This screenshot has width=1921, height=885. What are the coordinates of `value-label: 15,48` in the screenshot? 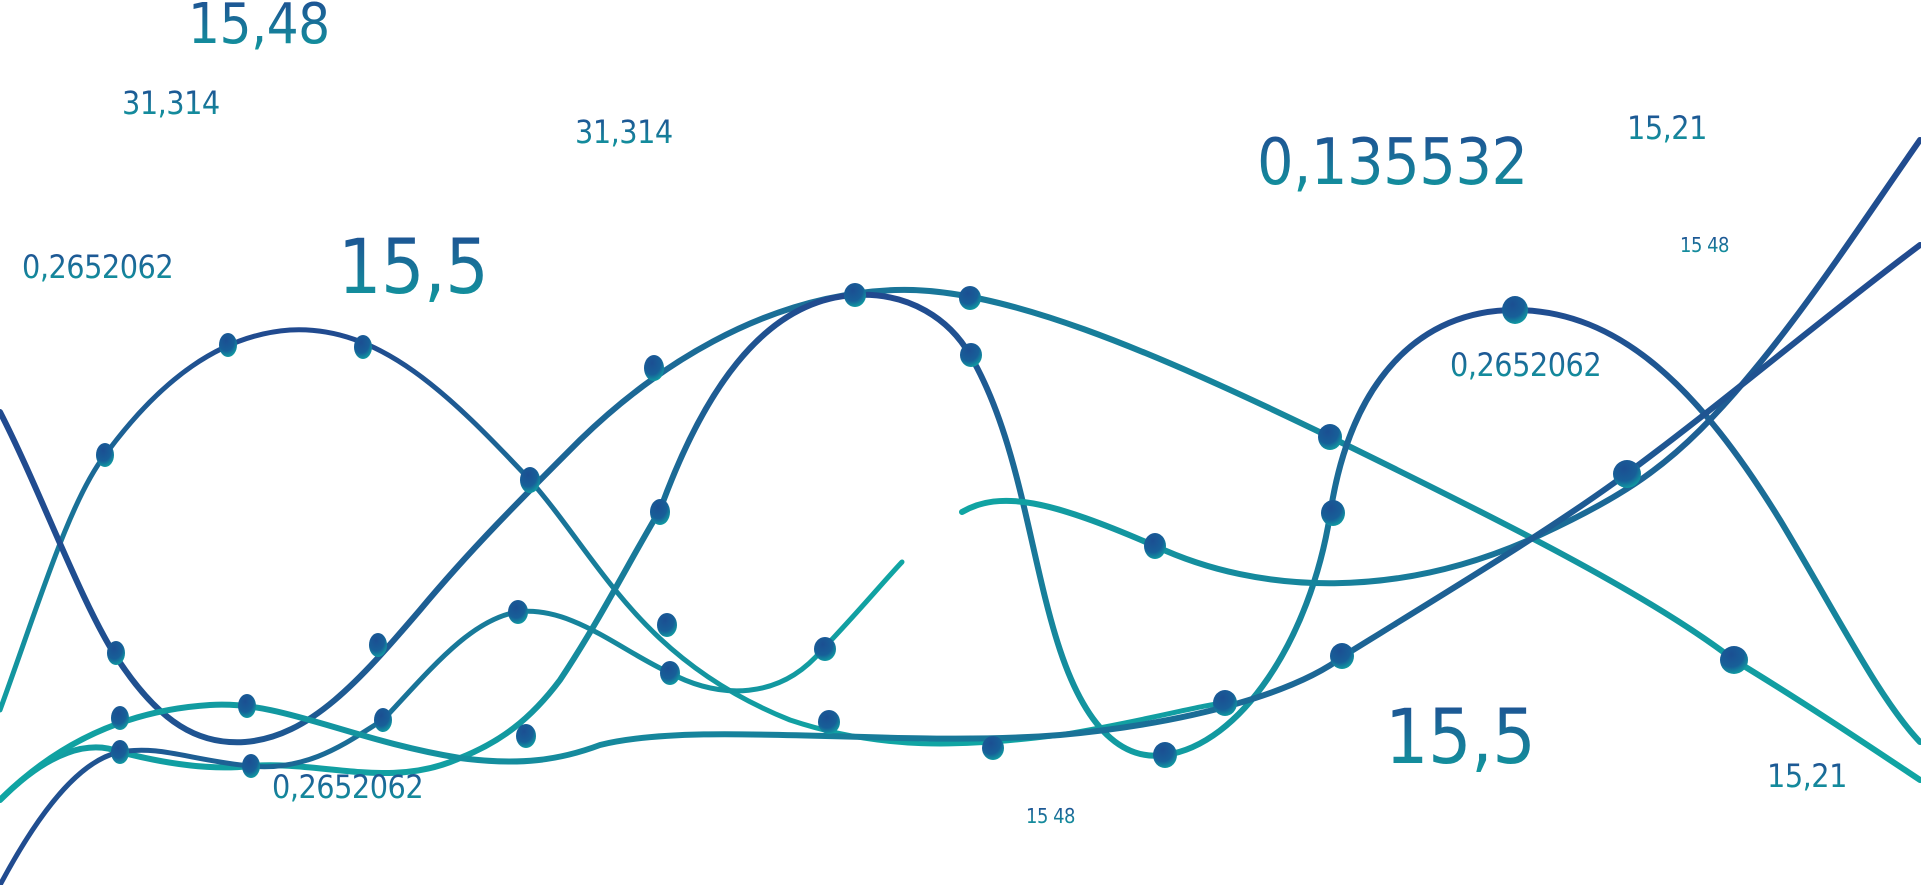 It's located at (259, 26).